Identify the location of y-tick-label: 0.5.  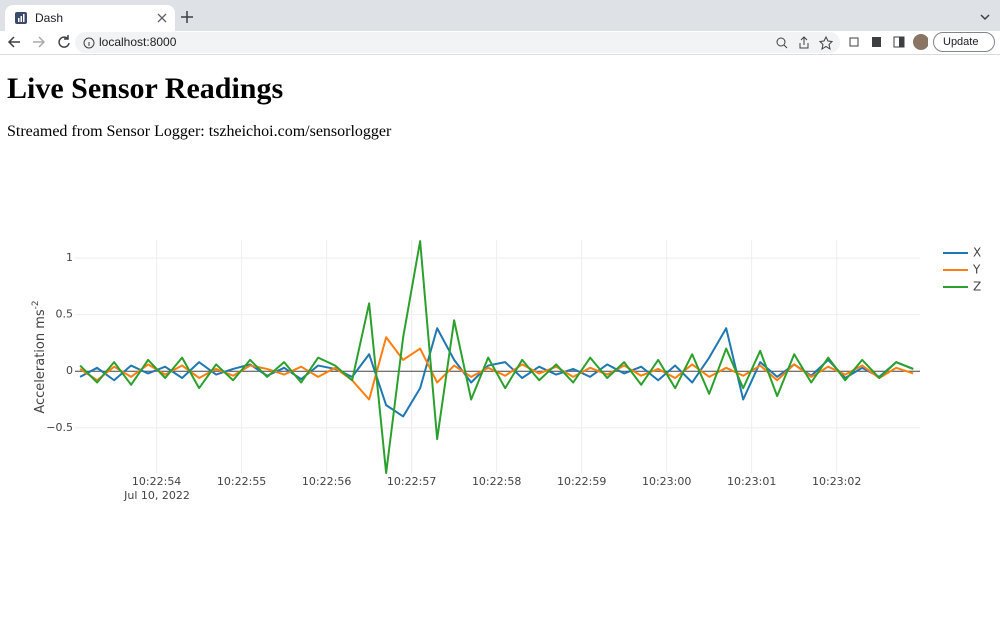
(65, 314).